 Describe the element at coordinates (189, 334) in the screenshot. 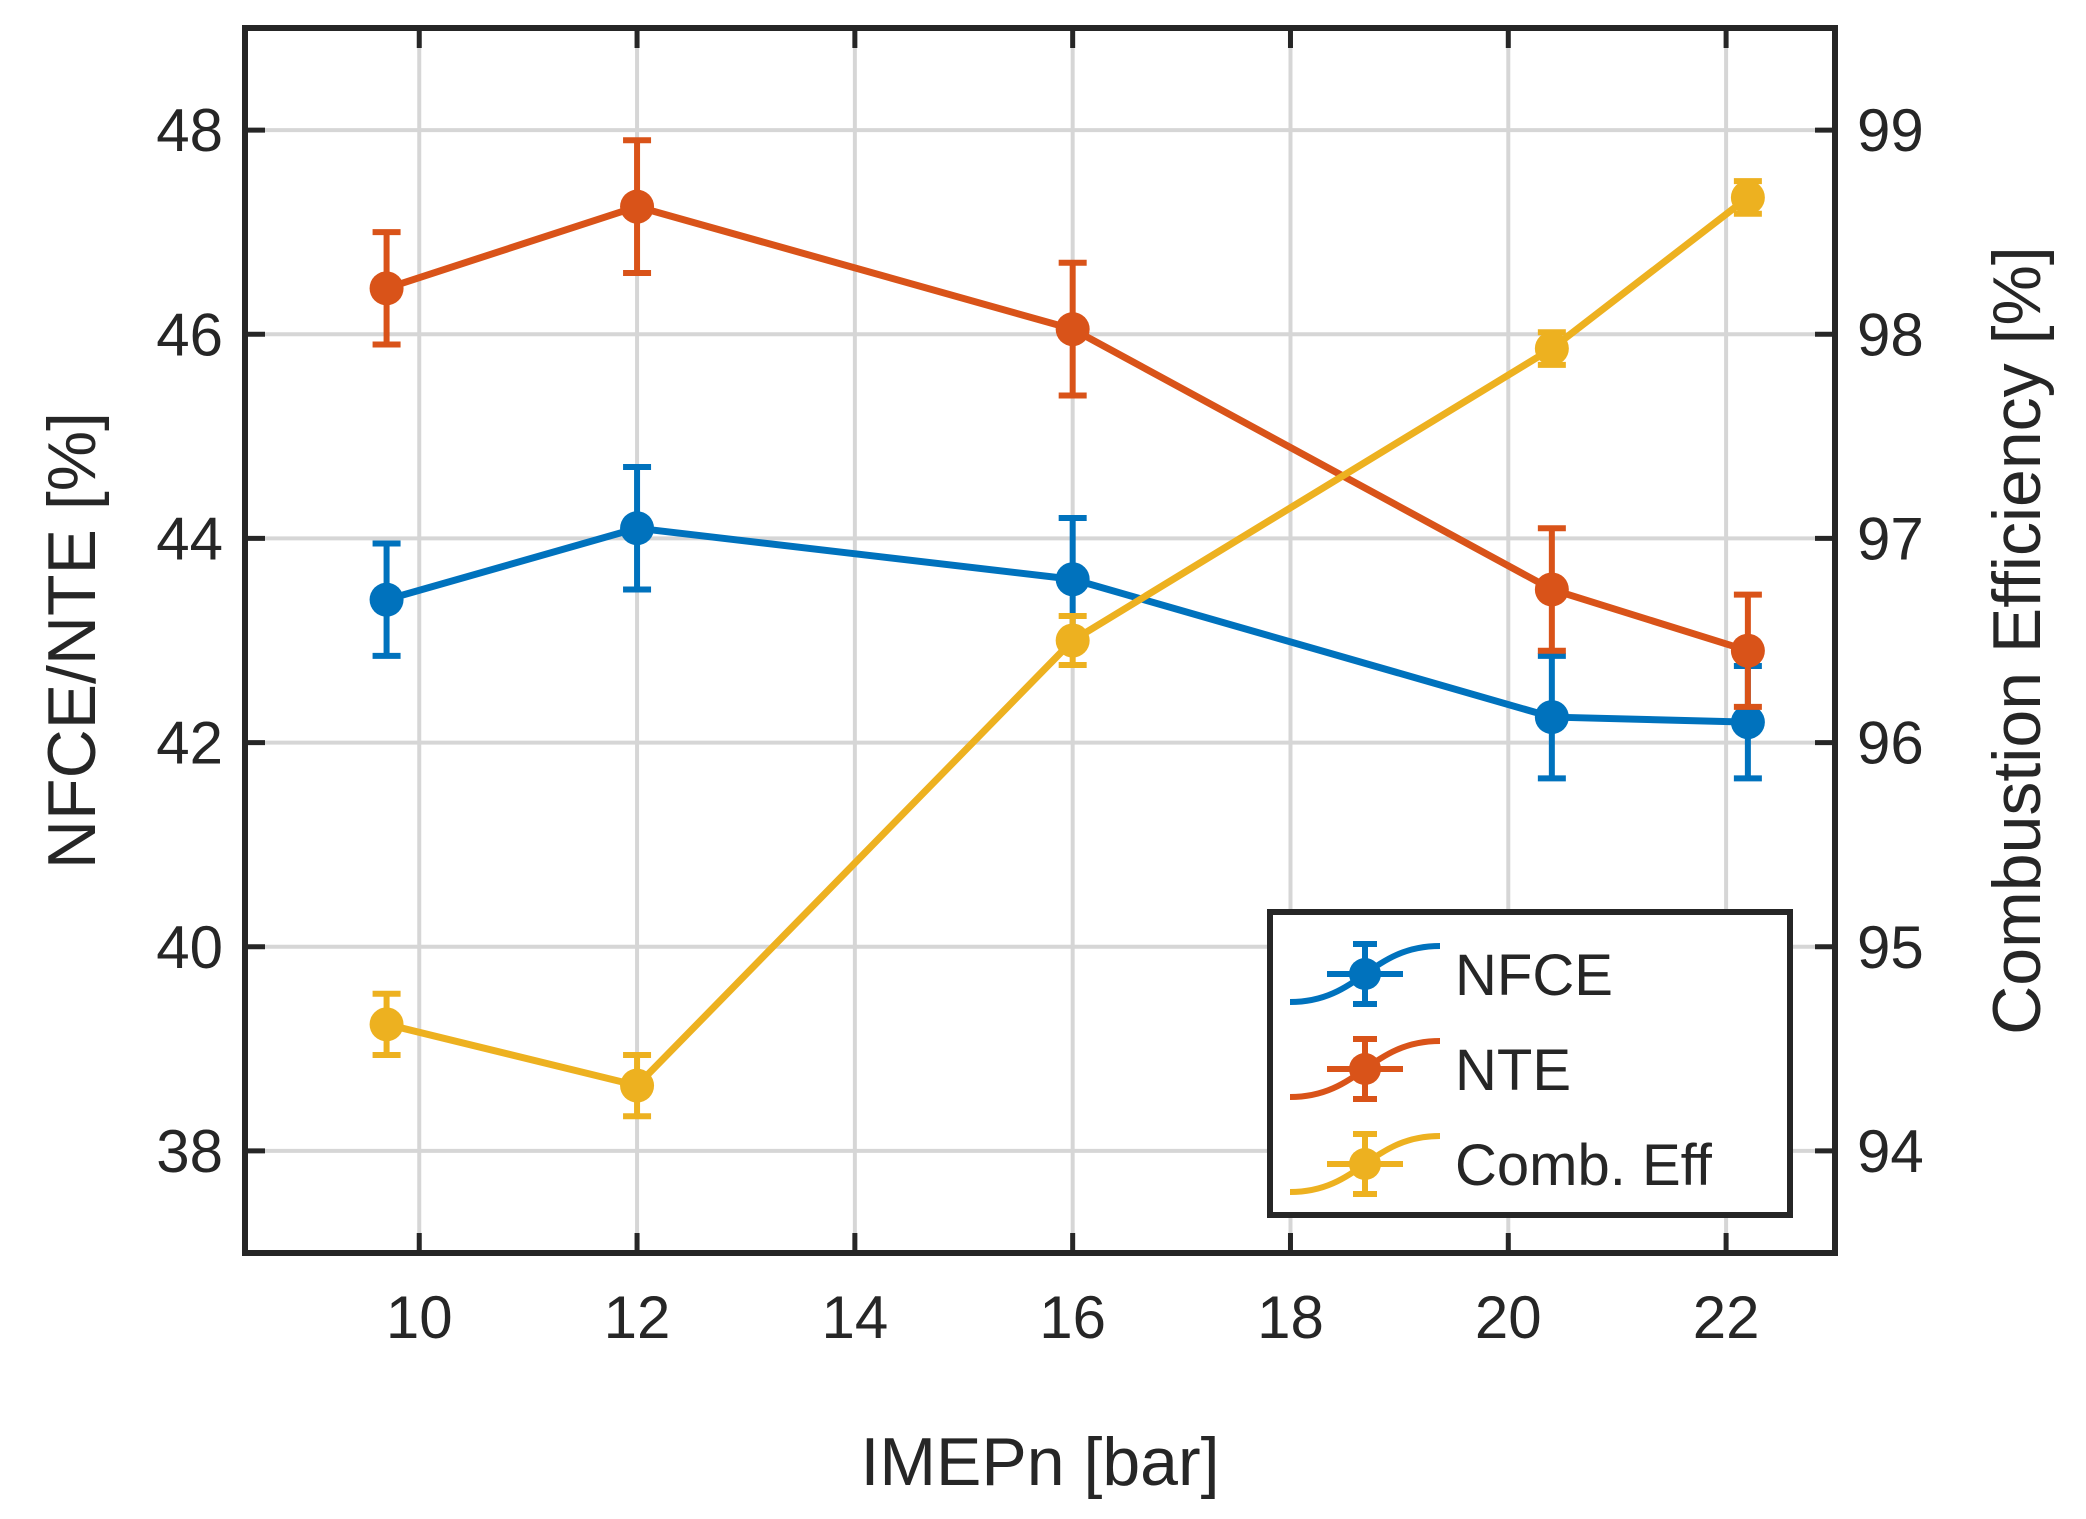

I see `y-left-tick-label: 46` at that location.